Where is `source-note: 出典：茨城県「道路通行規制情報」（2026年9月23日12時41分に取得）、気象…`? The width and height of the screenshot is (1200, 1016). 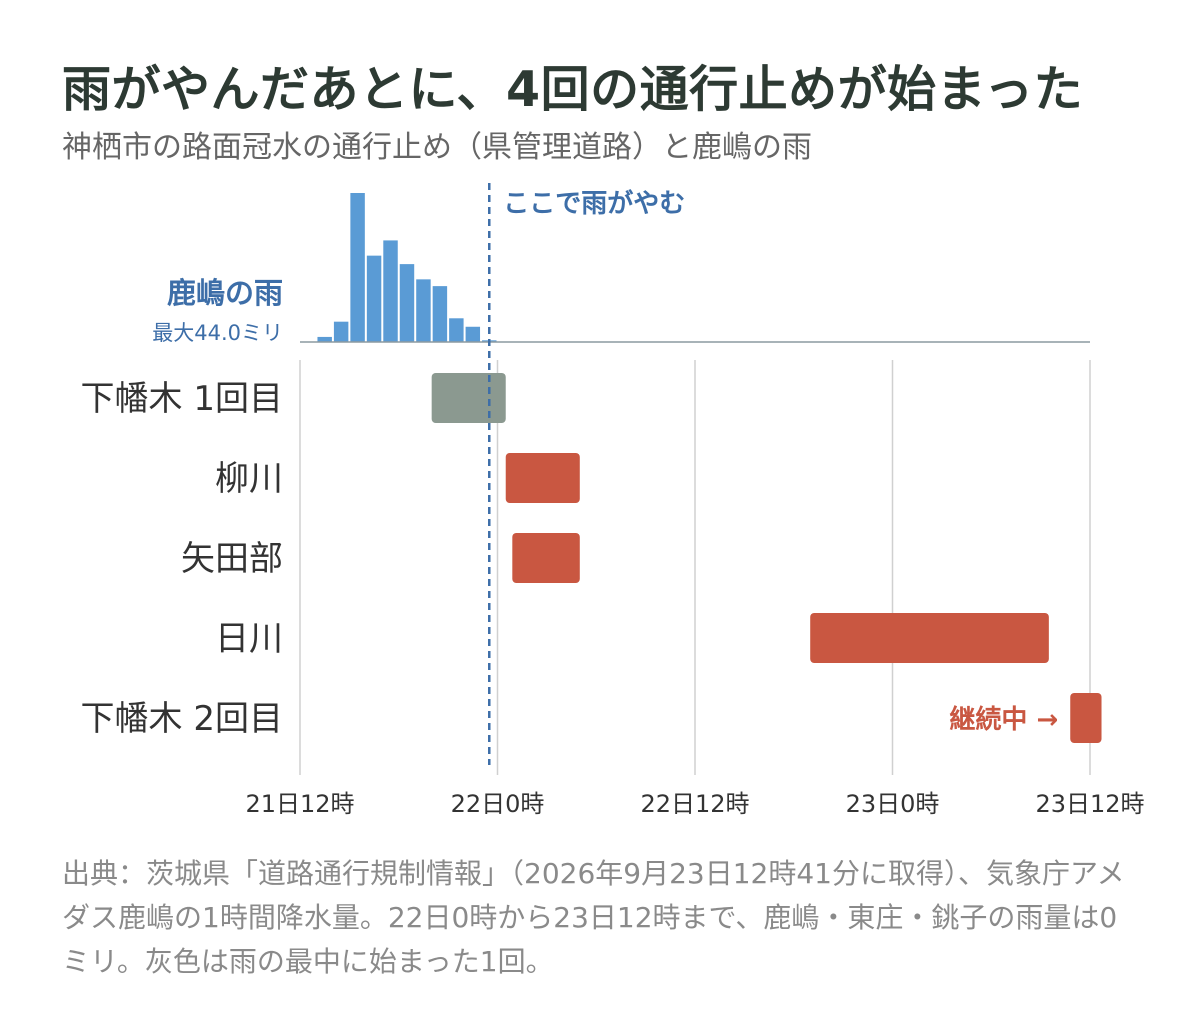
source-note: 出典：茨城県「道路通行規制情報」（2026年9月23日12時41分に取得）、気象… is located at coordinates (593, 917).